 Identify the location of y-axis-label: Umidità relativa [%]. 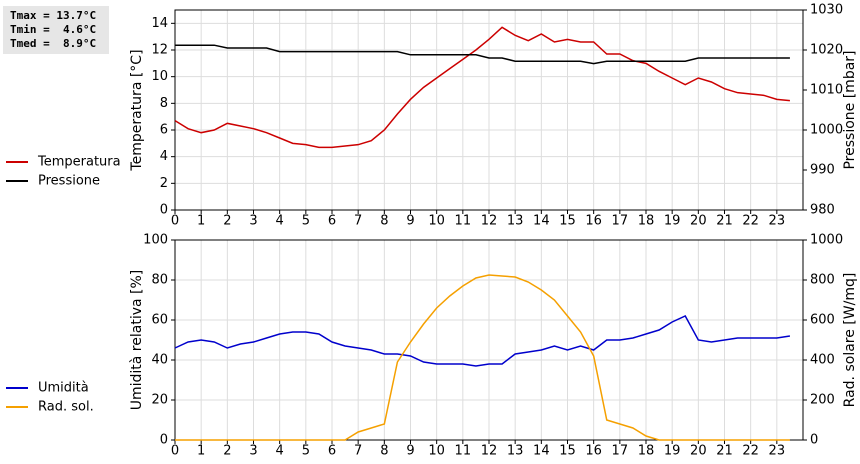
(137, 340).